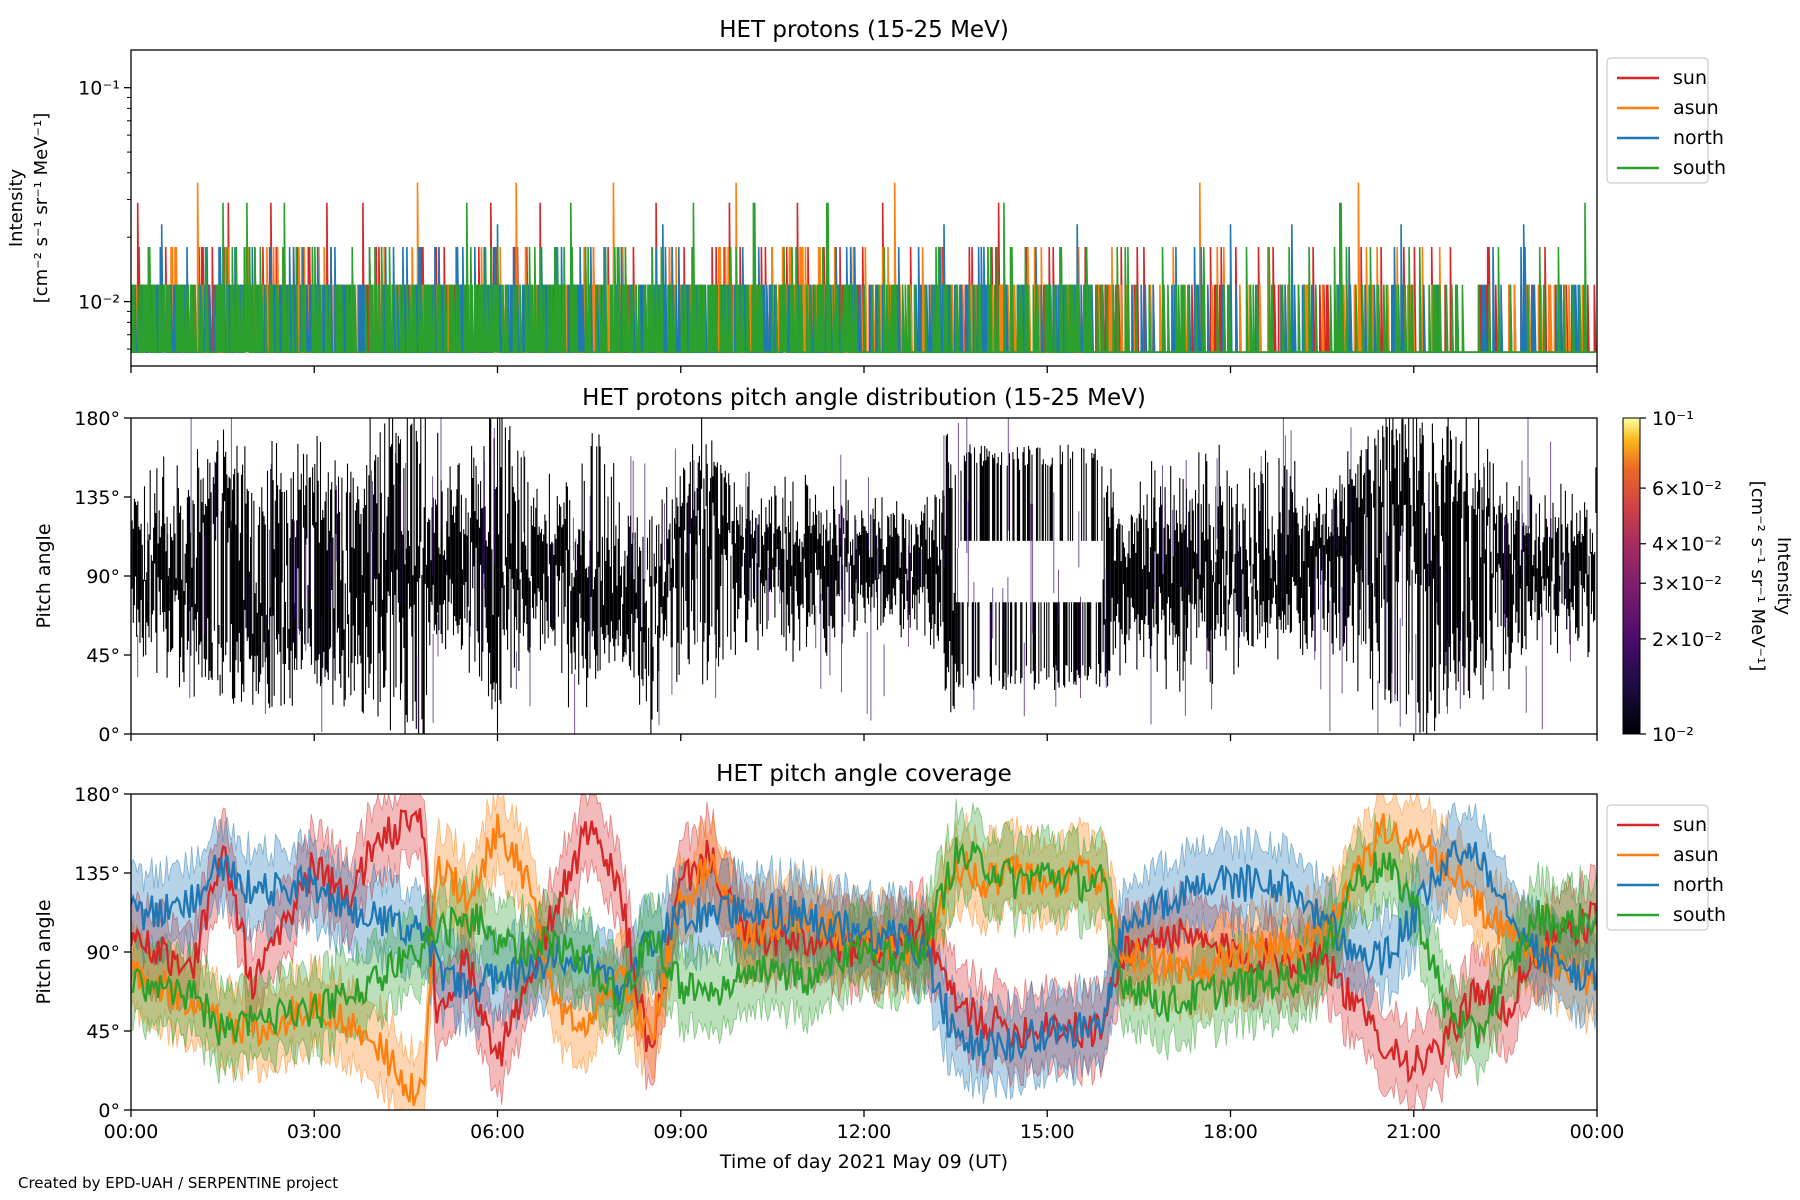  What do you see at coordinates (1673, 419) in the screenshot?
I see `colorbar-tick-label: 10⁻¹` at bounding box center [1673, 419].